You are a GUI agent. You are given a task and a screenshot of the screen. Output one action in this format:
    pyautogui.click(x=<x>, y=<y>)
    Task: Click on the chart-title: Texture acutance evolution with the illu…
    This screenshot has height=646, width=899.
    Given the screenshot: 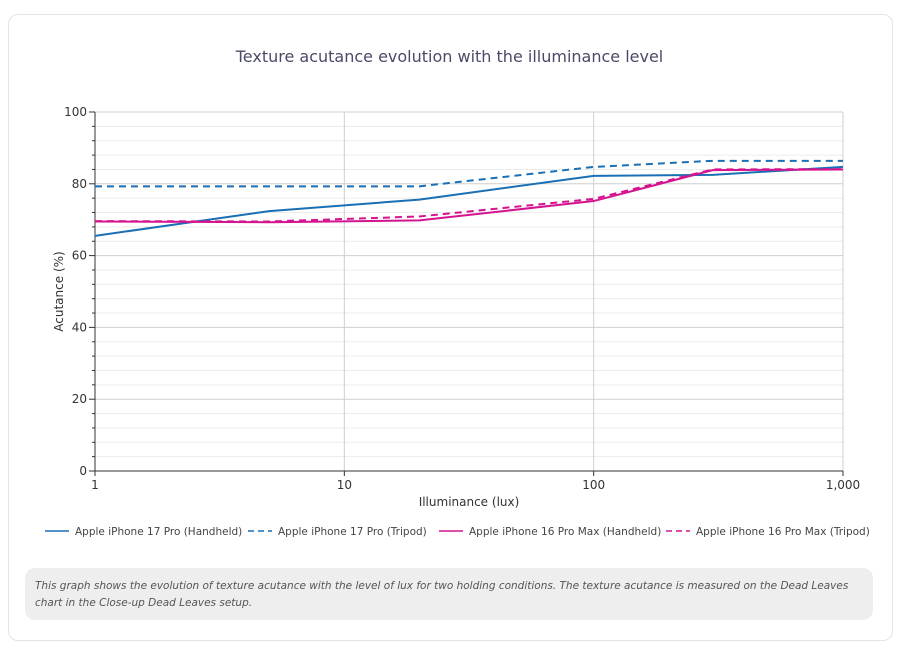 What is the action you would take?
    pyautogui.click(x=449, y=56)
    